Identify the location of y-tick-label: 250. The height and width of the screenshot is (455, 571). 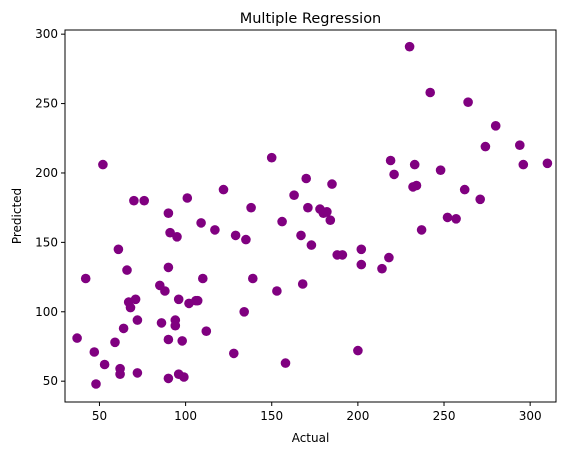
(46, 104).